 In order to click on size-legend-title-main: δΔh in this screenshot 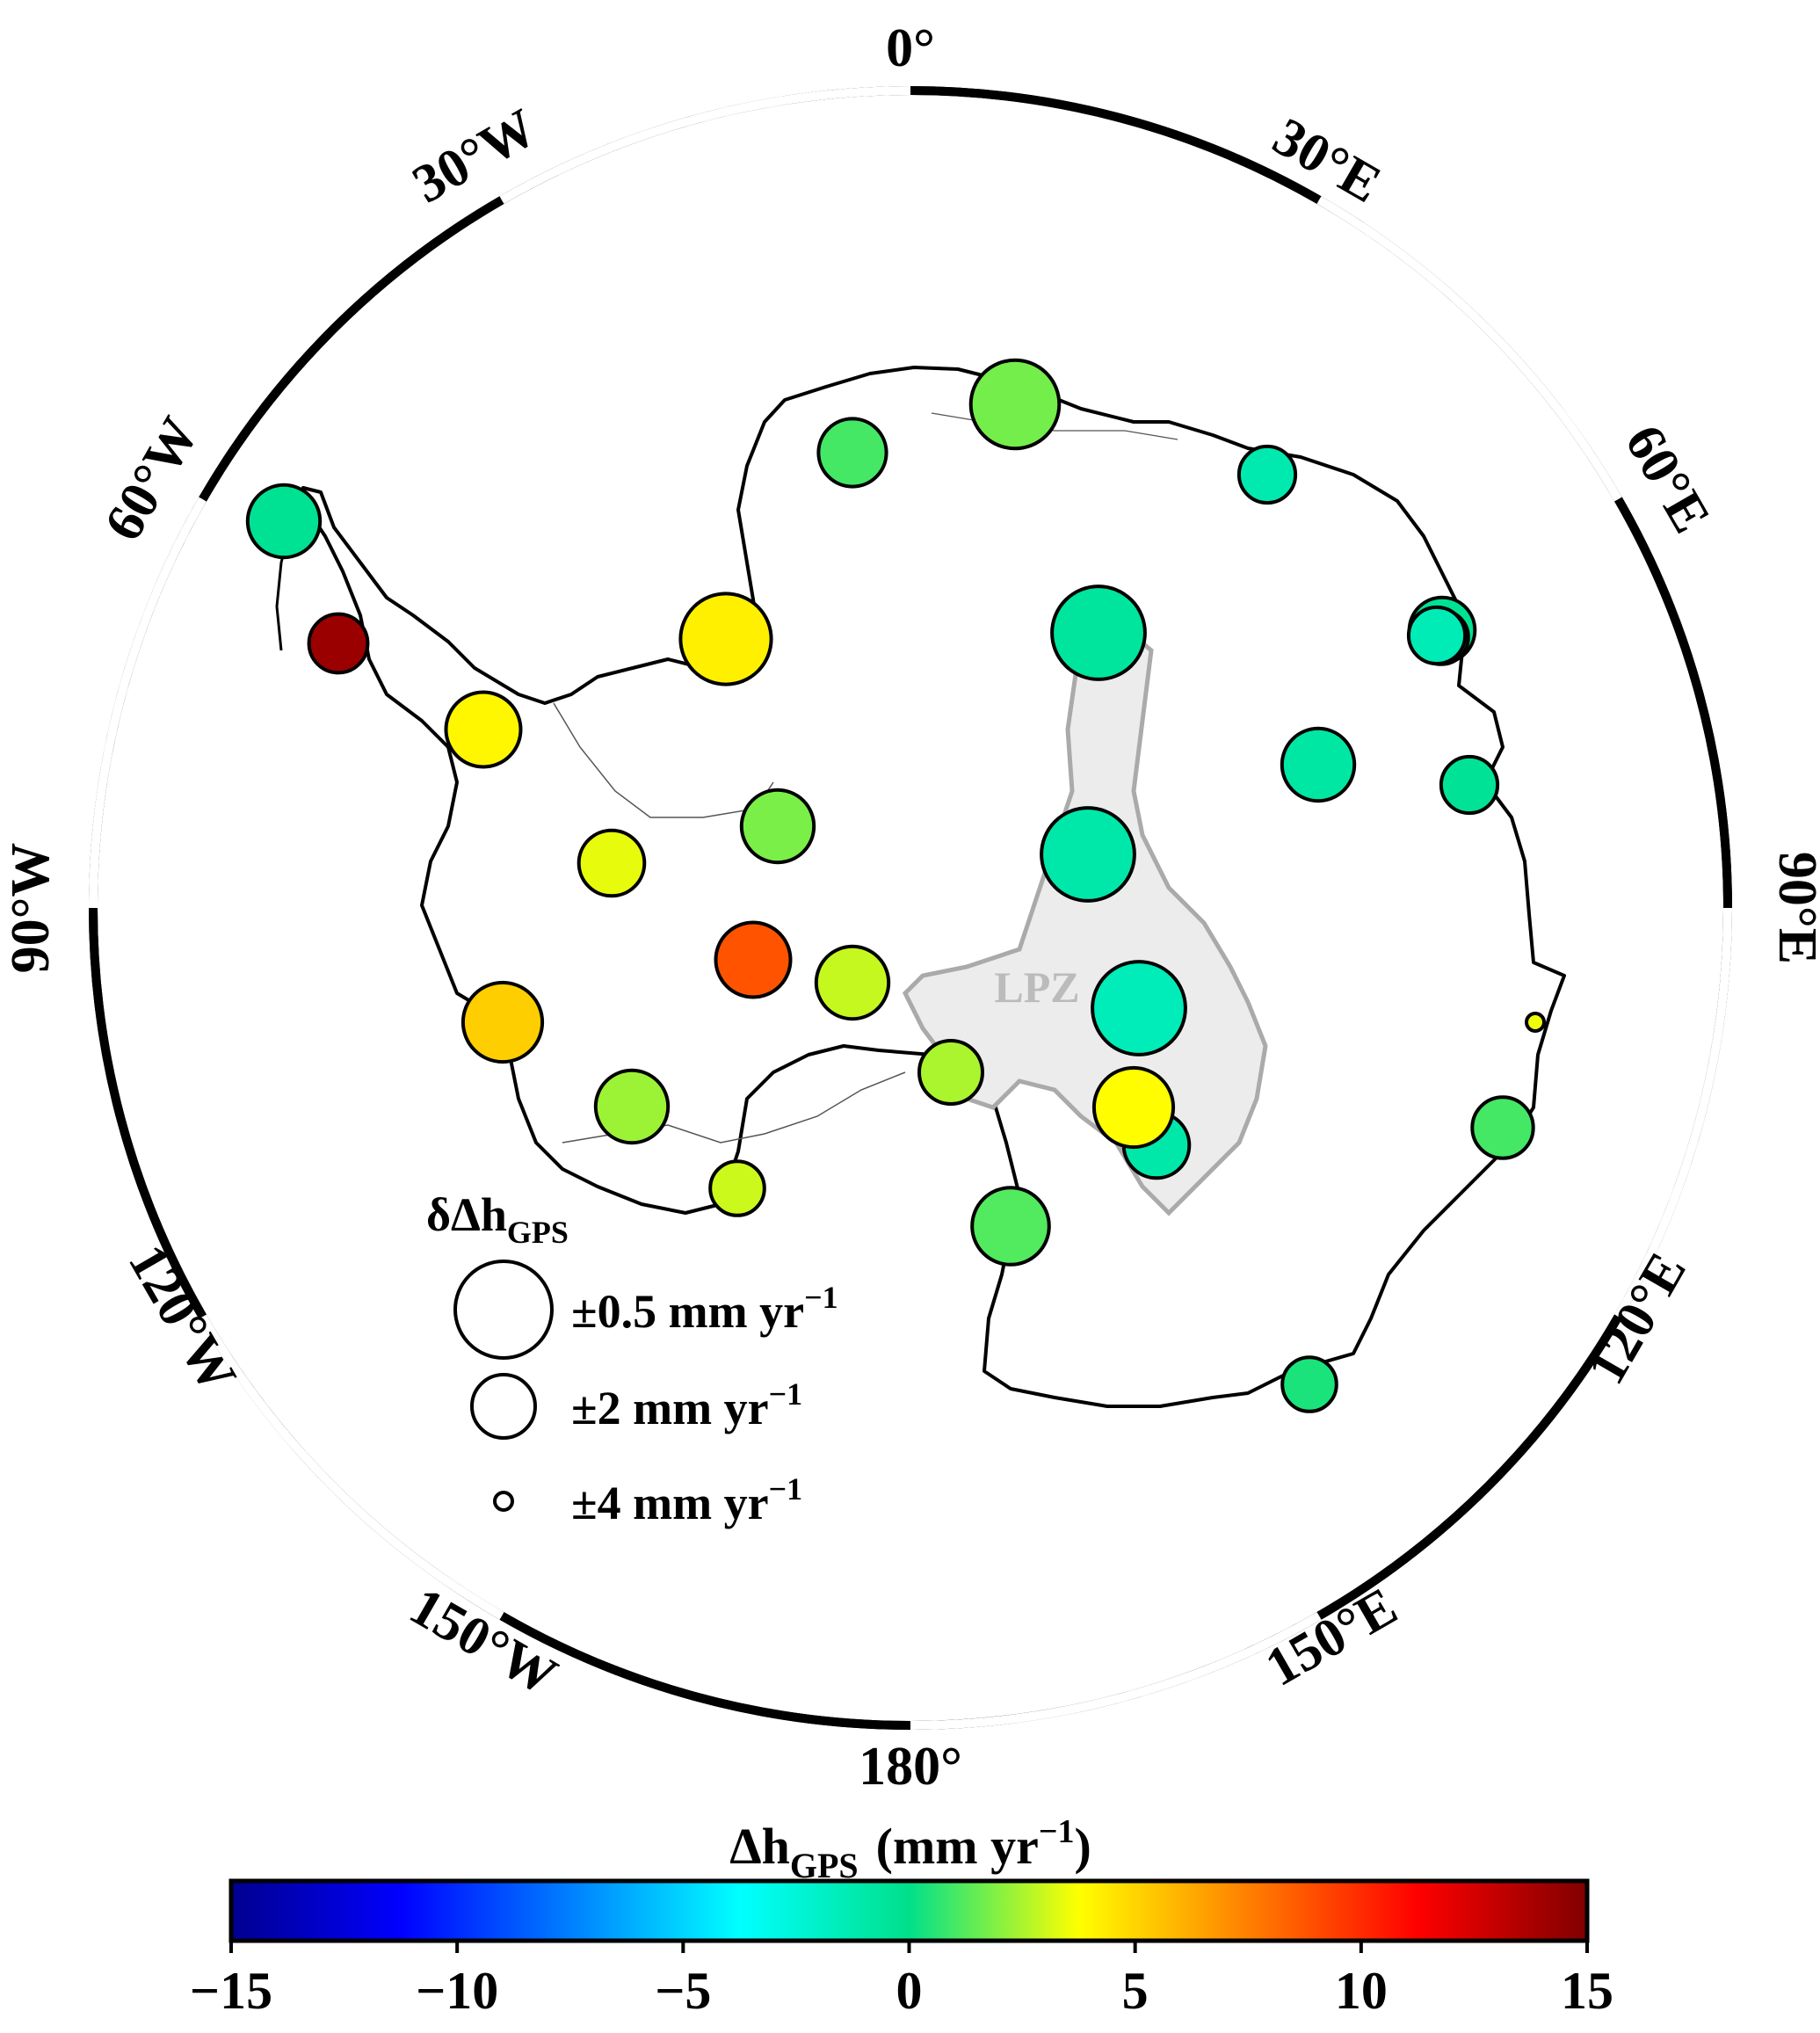, I will do `click(466, 1214)`.